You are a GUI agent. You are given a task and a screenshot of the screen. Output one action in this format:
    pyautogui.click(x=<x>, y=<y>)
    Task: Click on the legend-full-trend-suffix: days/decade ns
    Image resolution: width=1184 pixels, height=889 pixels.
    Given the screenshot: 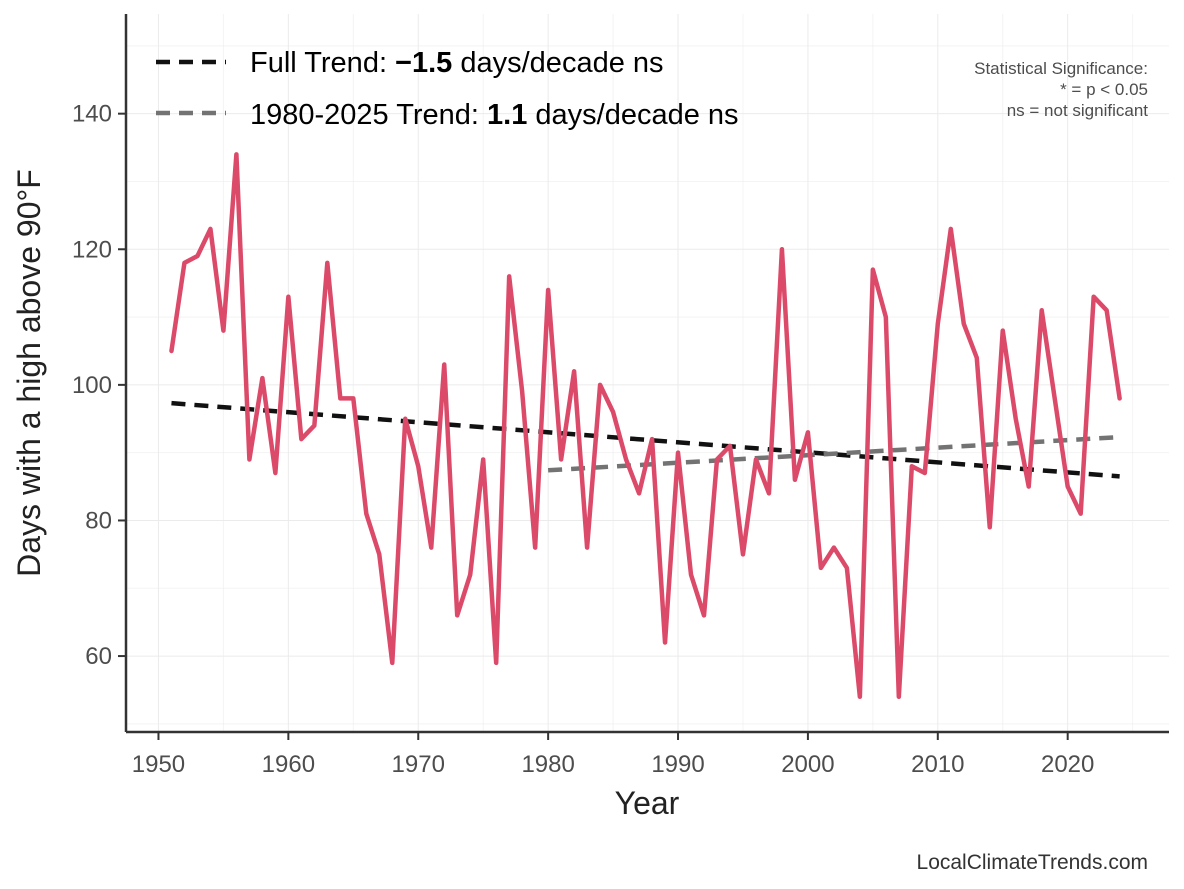 What is the action you would take?
    pyautogui.click(x=557, y=63)
    